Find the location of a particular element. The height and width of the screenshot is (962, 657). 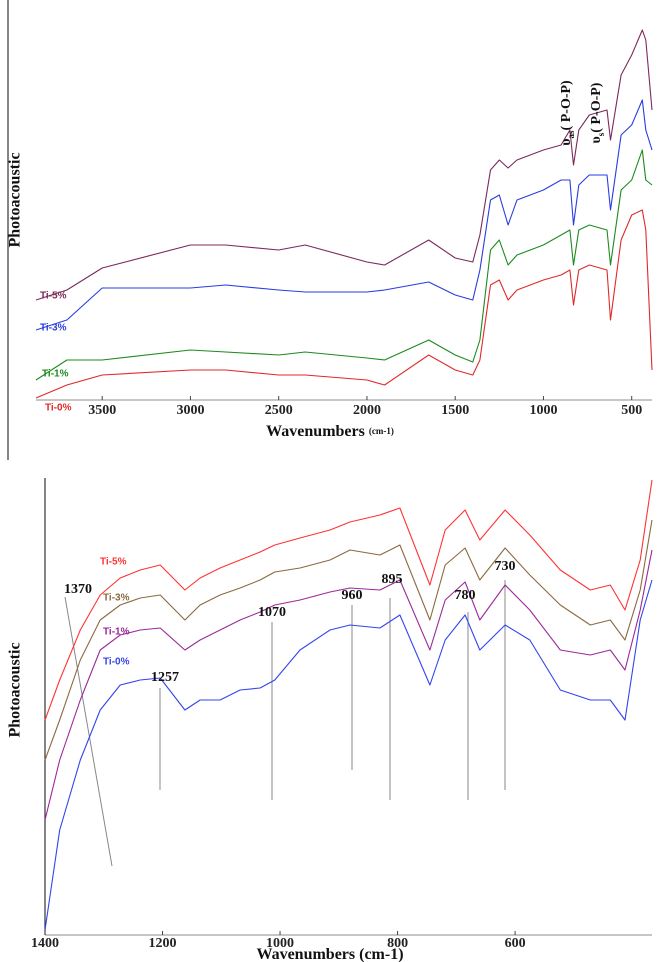

annotation-part: s is located at coordinates (601, 134).